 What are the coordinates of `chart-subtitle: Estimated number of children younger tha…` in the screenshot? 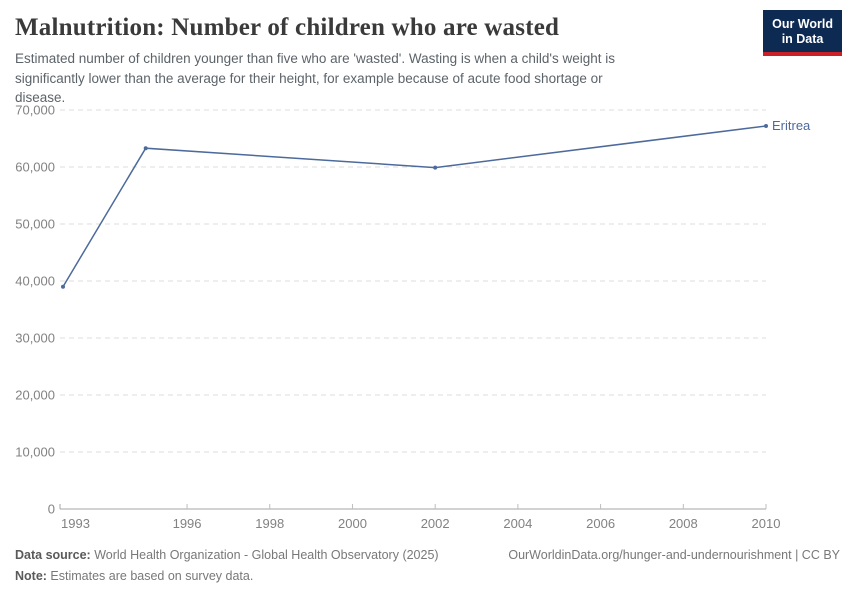 It's located at (315, 78).